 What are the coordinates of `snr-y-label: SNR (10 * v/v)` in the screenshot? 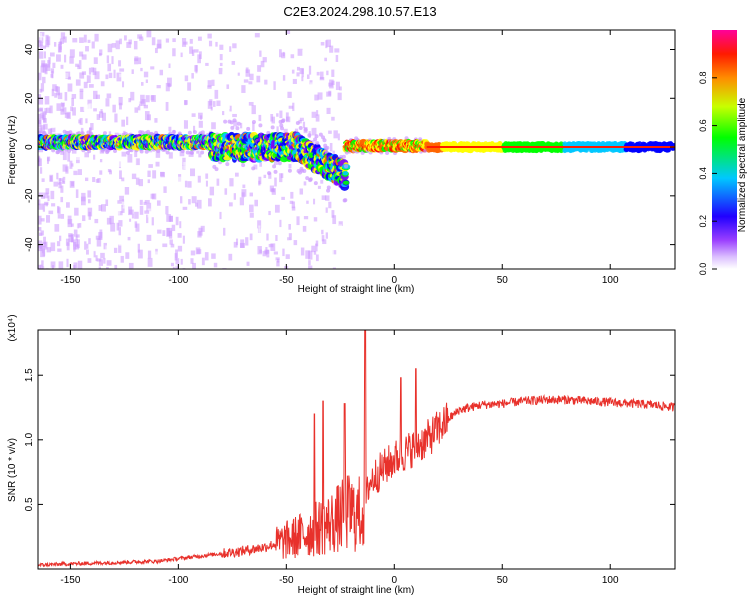 It's located at (12, 470).